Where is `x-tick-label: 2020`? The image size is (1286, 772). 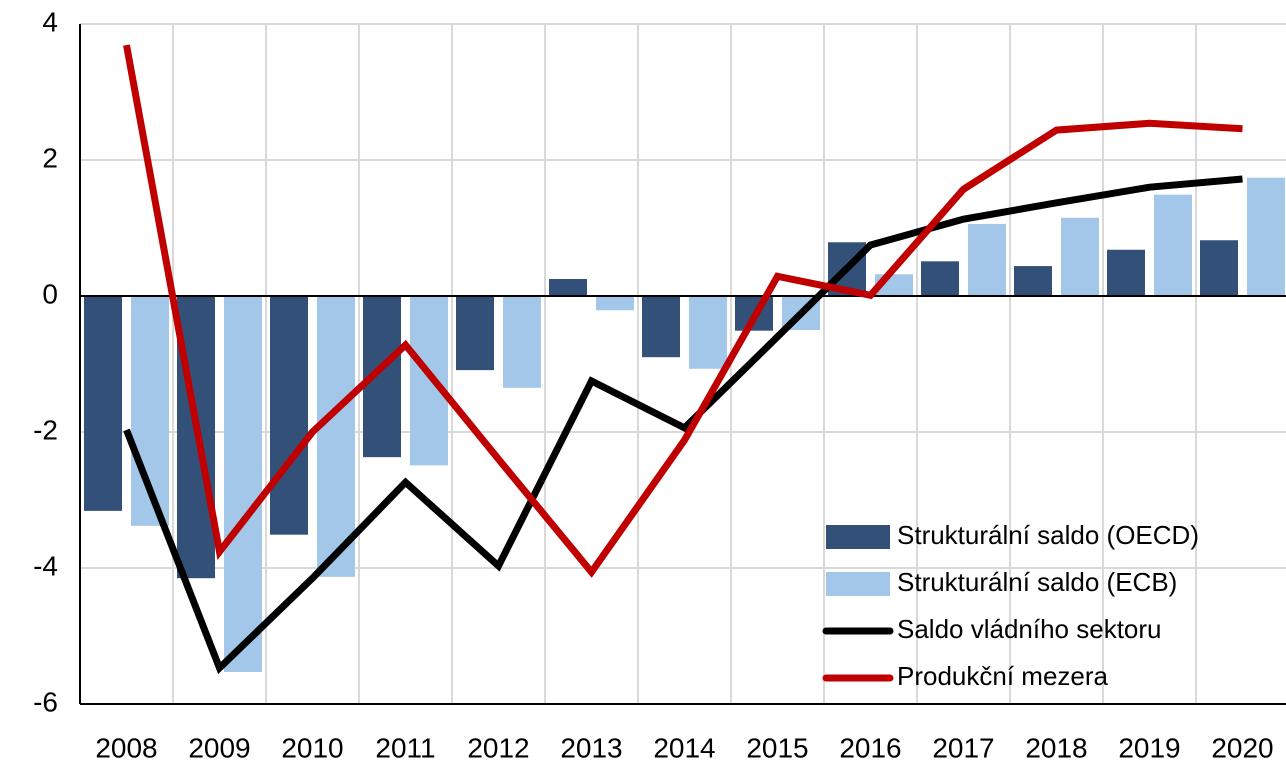
x-tick-label: 2020 is located at coordinates (1242, 747).